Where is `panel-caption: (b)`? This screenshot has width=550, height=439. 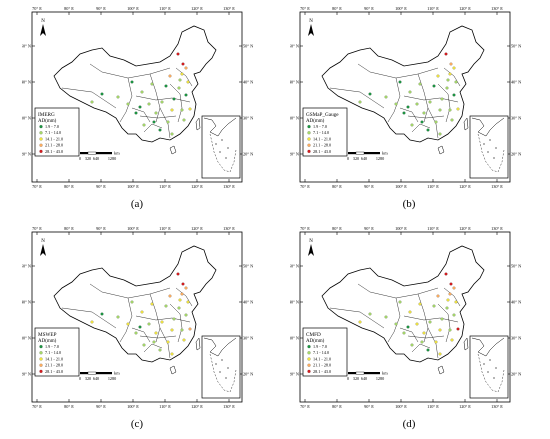 panel-caption: (b) is located at coordinates (409, 204).